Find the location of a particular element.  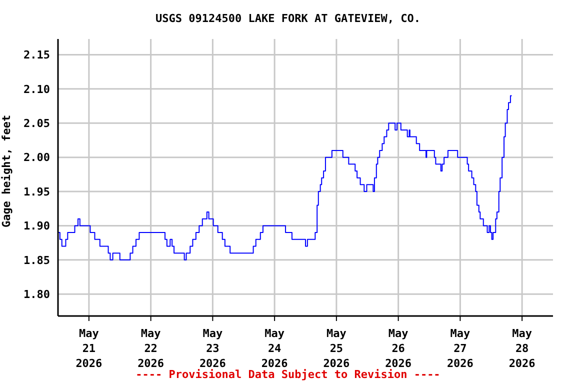

y-tick-label: 2.10 is located at coordinates (37, 89).